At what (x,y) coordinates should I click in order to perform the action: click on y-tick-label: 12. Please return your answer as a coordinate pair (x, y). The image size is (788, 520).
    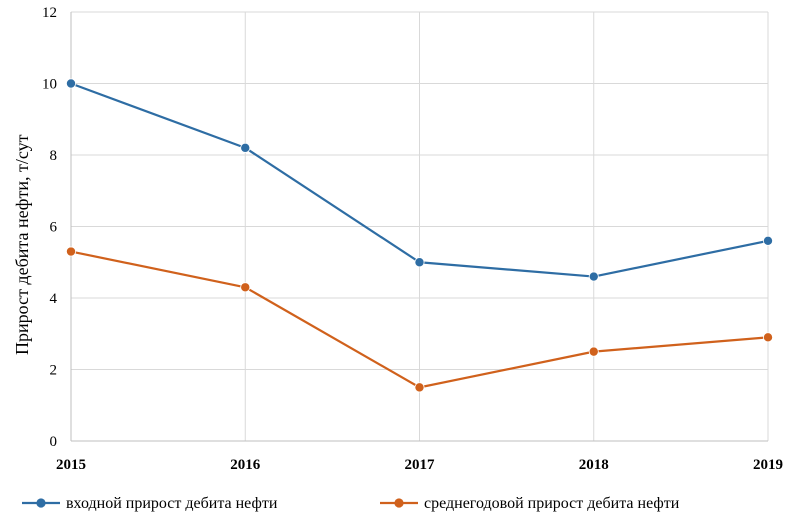
    Looking at the image, I should click on (49, 13).